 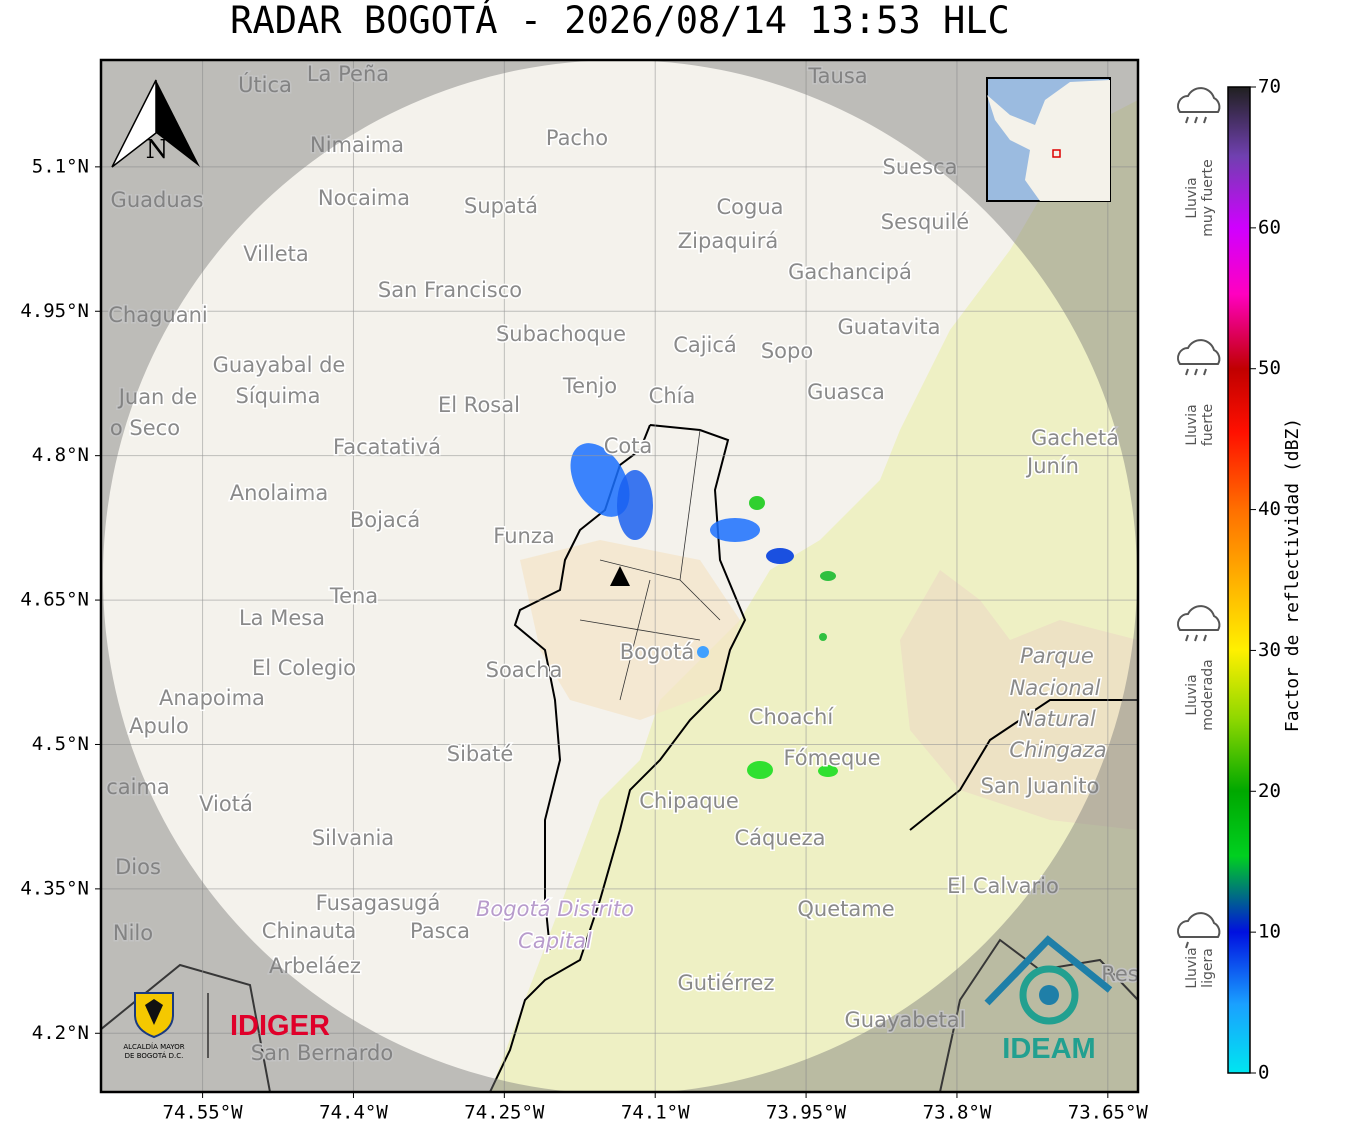 I want to click on park-area, so click(x=1019, y=700).